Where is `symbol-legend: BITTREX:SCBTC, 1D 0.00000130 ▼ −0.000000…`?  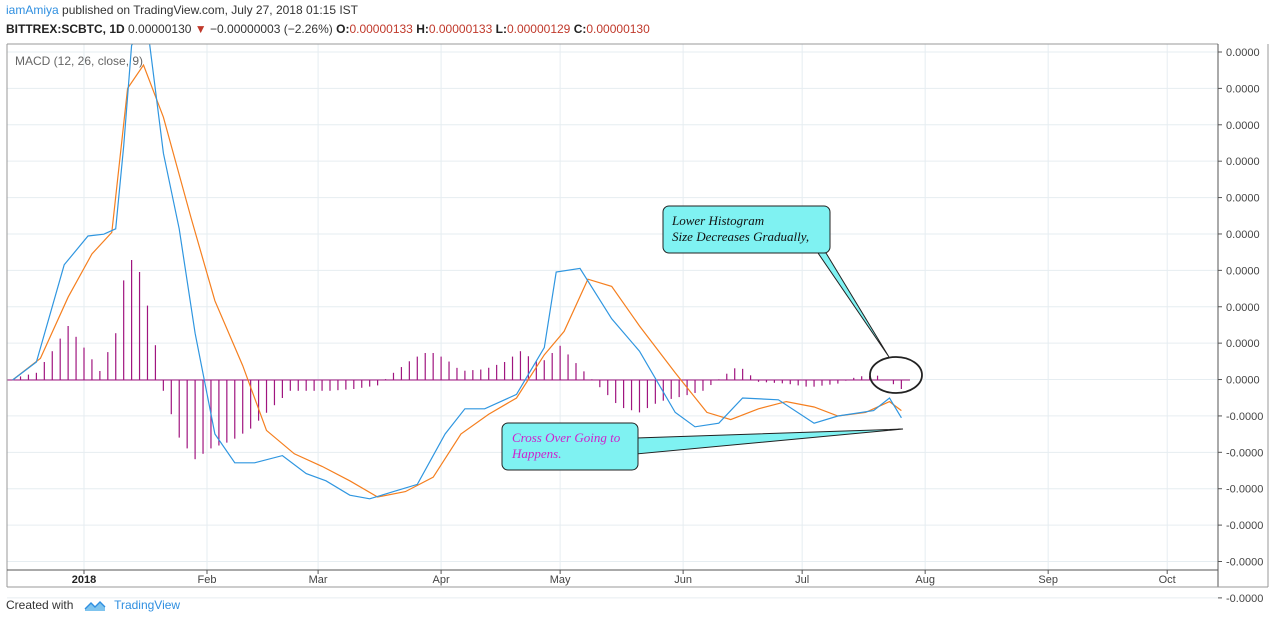
symbol-legend: BITTREX:SCBTC, 1D 0.00000130 ▼ −0.000000… is located at coordinates (328, 29).